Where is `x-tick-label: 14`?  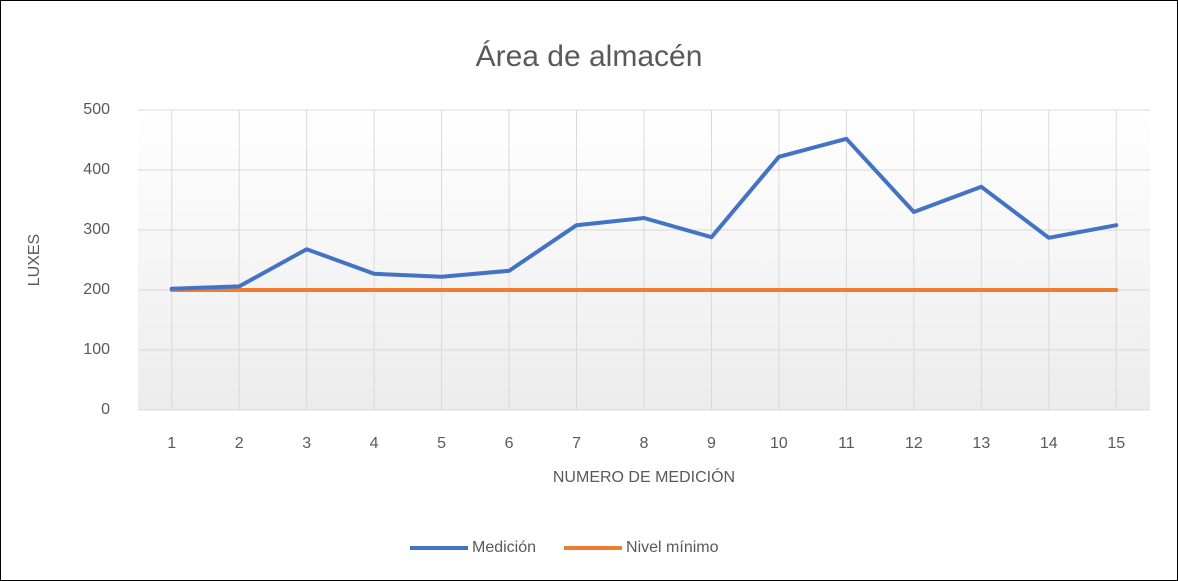 x-tick-label: 14 is located at coordinates (1049, 443).